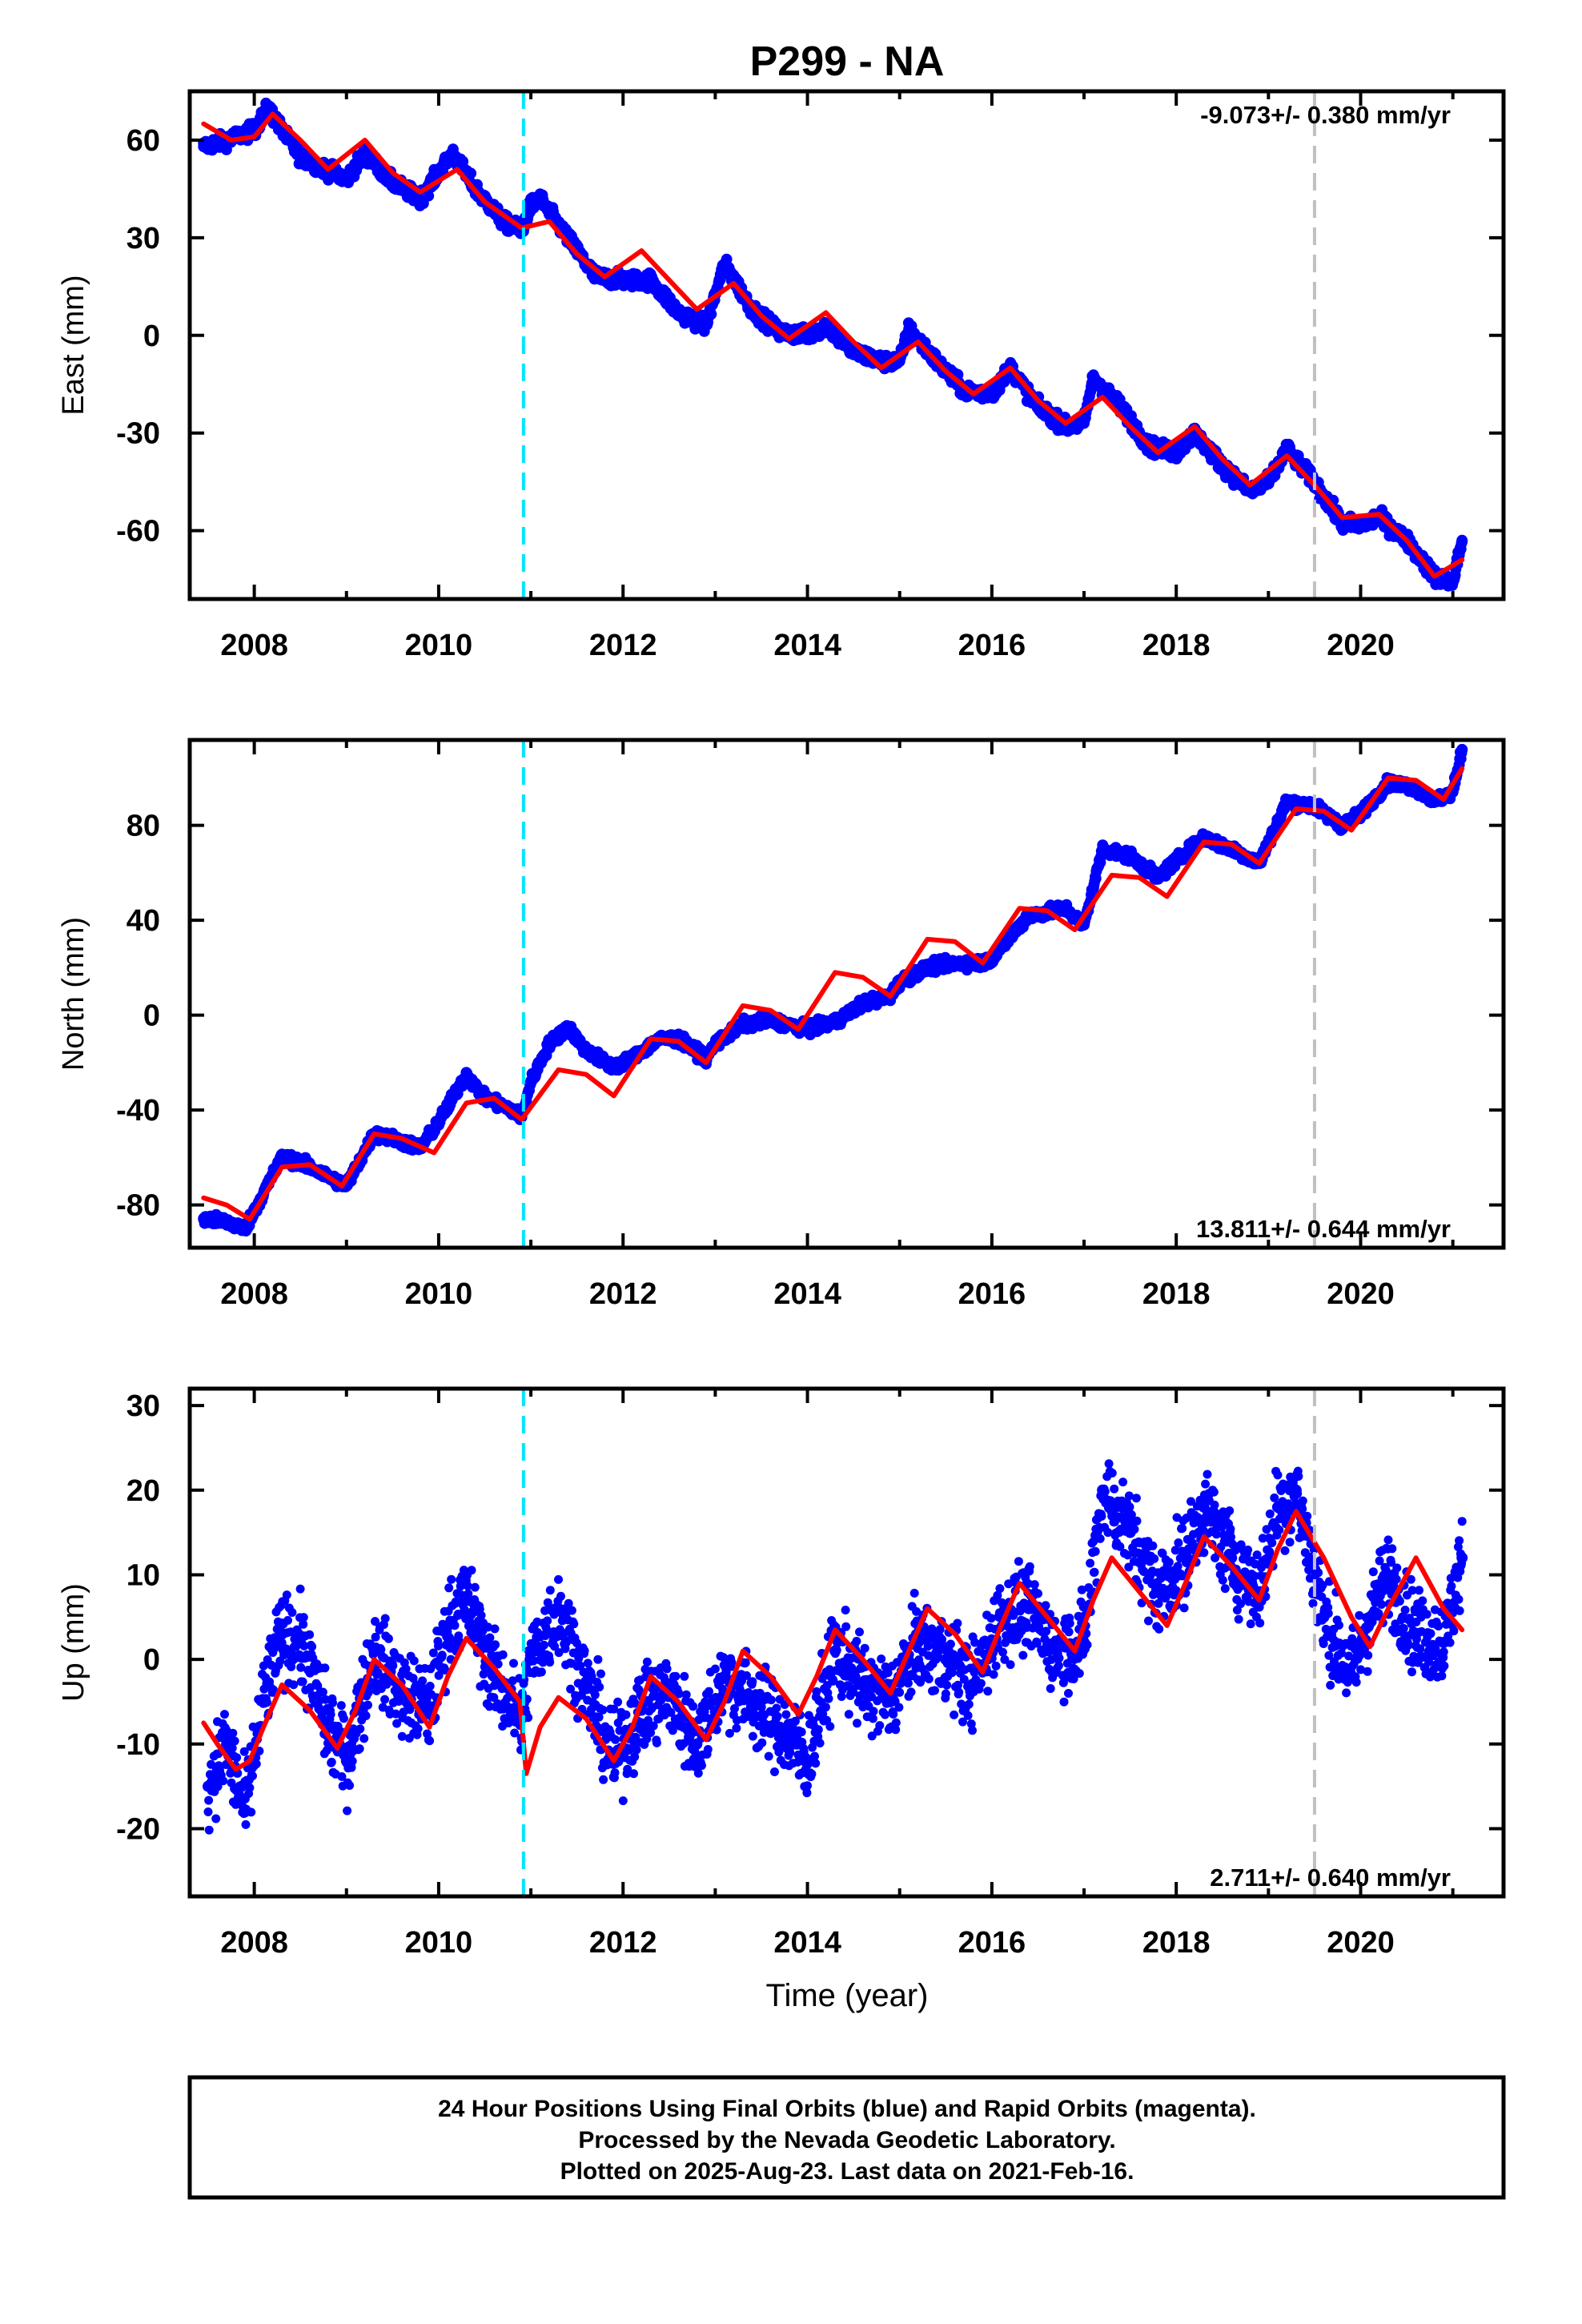 The height and width of the screenshot is (2324, 1582). Describe the element at coordinates (623, 645) in the screenshot. I see `east-x-tick-label: 2012` at that location.